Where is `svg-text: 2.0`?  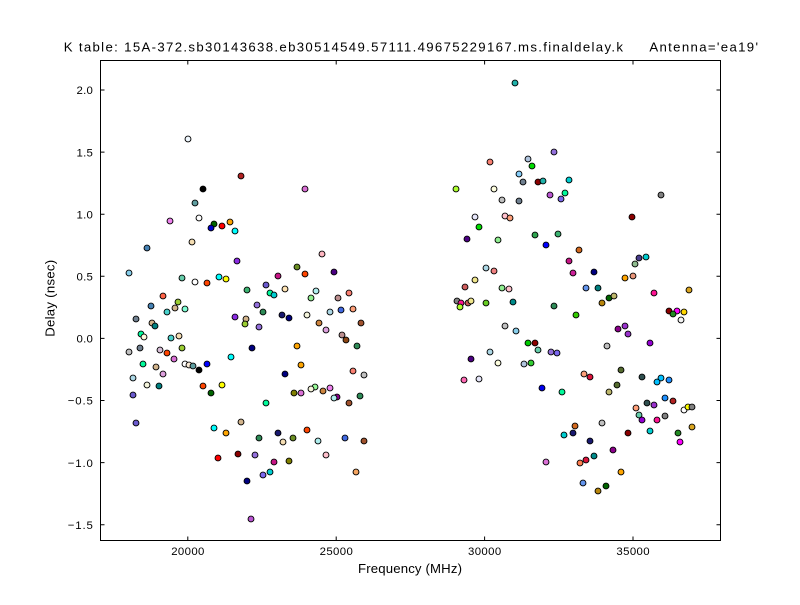 svg-text: 2.0 is located at coordinates (85, 91).